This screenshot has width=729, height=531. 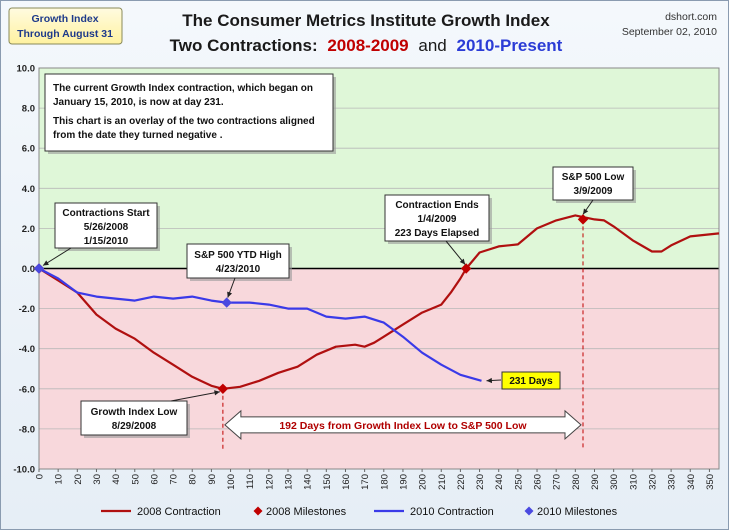 I want to click on x-tick-label: 140, so click(x=308, y=482).